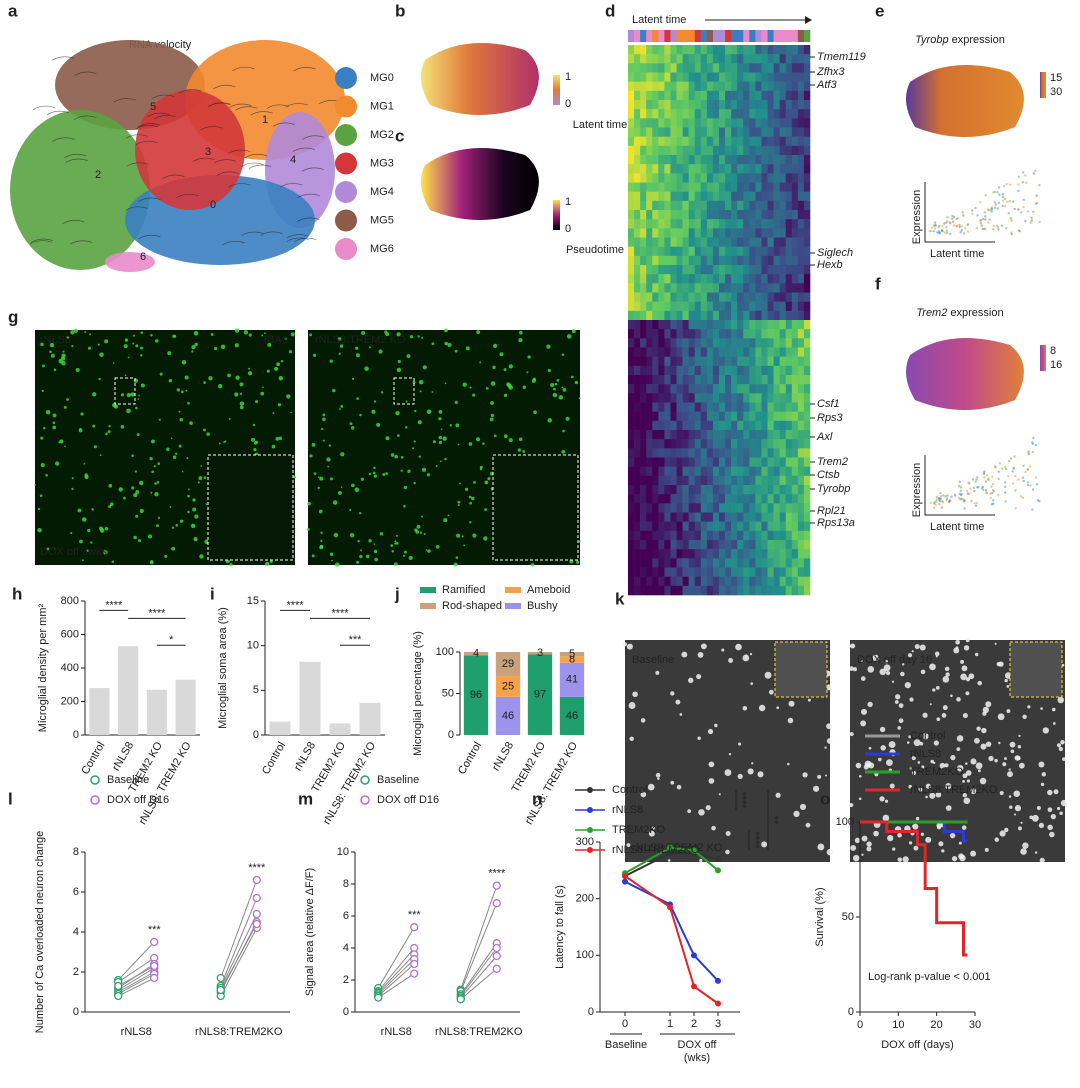  I want to click on time-strip, so click(716, 36).